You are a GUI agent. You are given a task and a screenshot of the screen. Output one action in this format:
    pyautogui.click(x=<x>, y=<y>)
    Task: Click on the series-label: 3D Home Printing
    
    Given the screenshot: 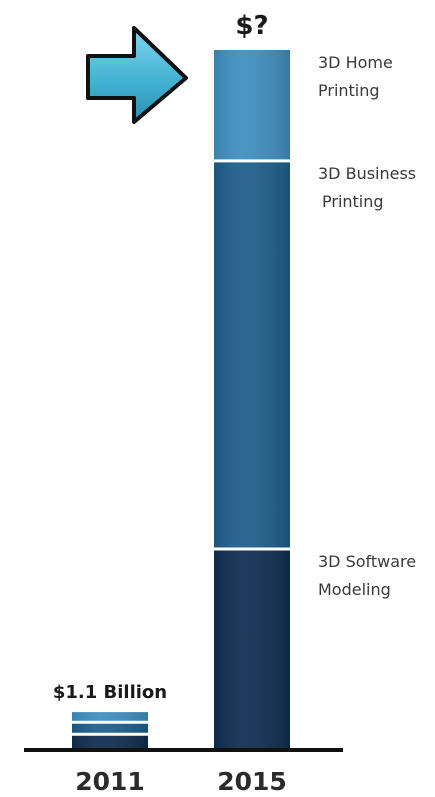 What is the action you would take?
    pyautogui.click(x=355, y=76)
    